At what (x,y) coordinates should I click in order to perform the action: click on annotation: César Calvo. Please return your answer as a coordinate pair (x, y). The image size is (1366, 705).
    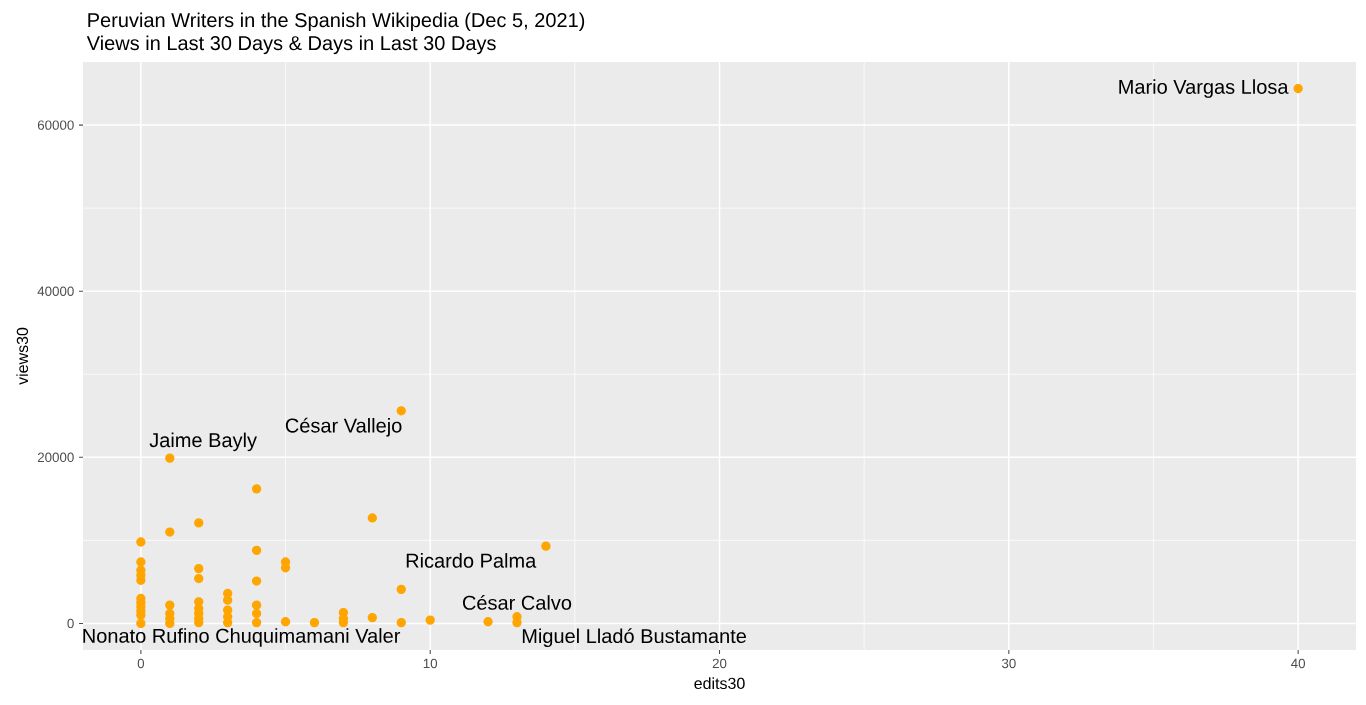
    Looking at the image, I should click on (517, 602).